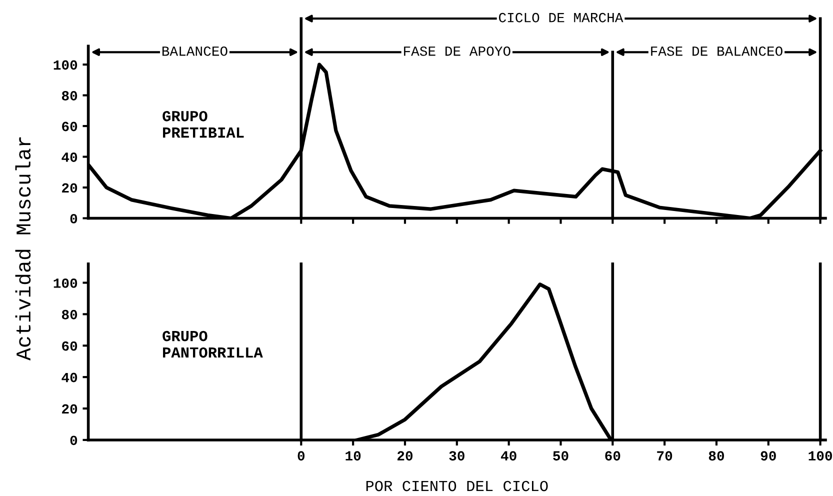 The width and height of the screenshot is (833, 496). Describe the element at coordinates (456, 456) in the screenshot. I see `x-tick-label: 30` at that location.